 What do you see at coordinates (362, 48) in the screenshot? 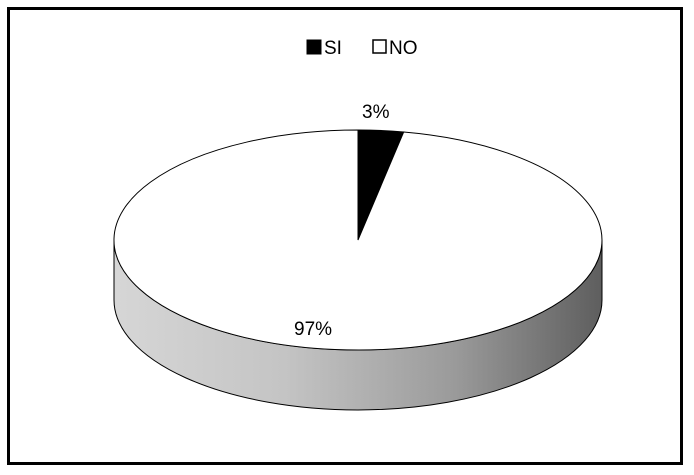
I see `legend: SI NO` at bounding box center [362, 48].